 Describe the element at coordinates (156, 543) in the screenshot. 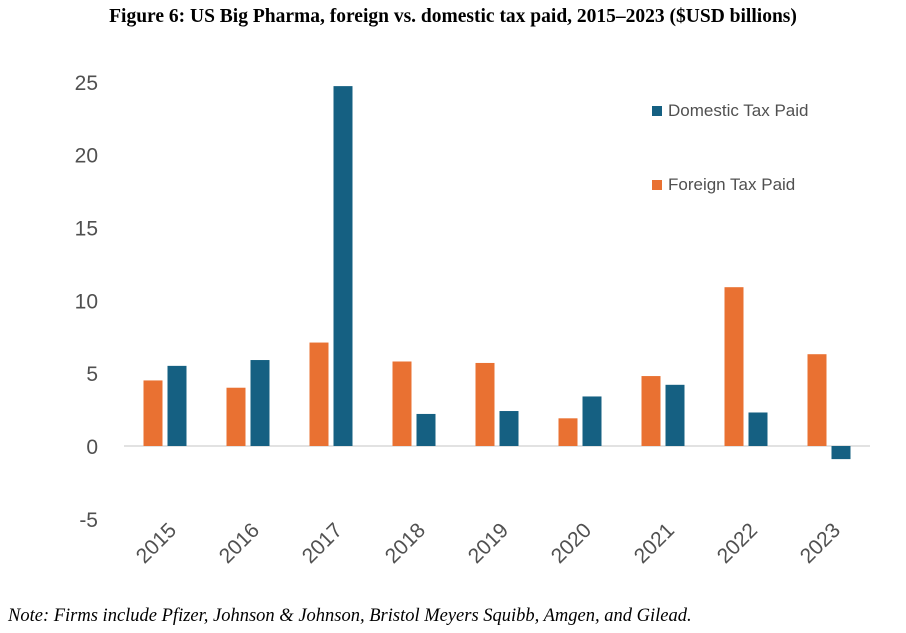

I see `x-tick-label: 2015` at that location.